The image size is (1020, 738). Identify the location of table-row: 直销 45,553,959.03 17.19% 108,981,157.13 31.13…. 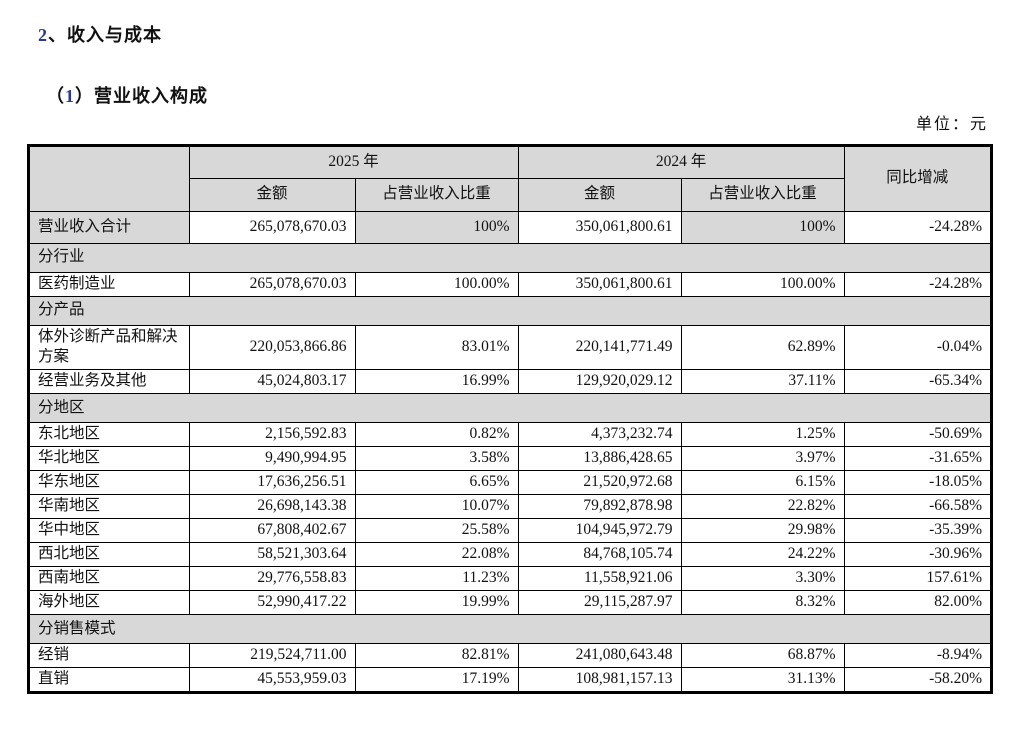
(510, 680).